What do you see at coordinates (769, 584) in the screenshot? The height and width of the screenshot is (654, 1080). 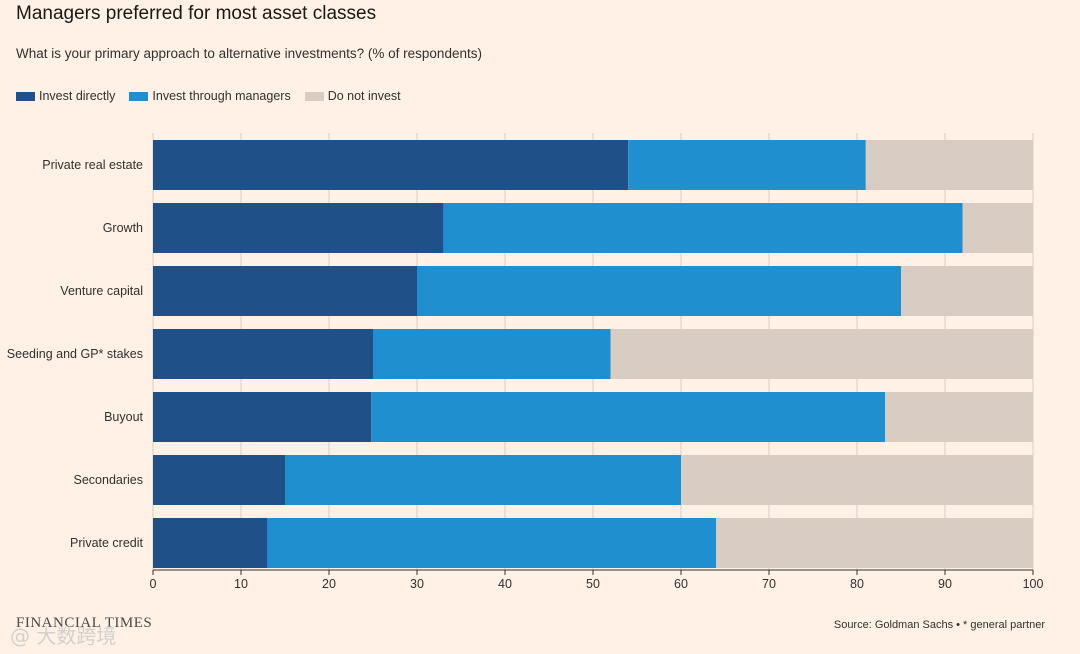 I see `x-tick-label: 70` at bounding box center [769, 584].